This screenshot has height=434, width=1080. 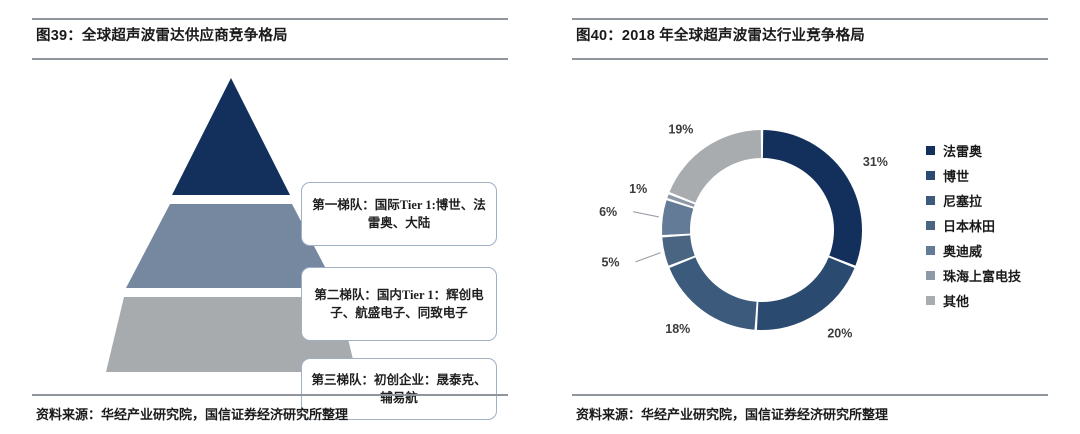 I want to click on donut-value-labels: 31% 20% 18% 5% 6% 1% 19%, so click(x=743, y=232).